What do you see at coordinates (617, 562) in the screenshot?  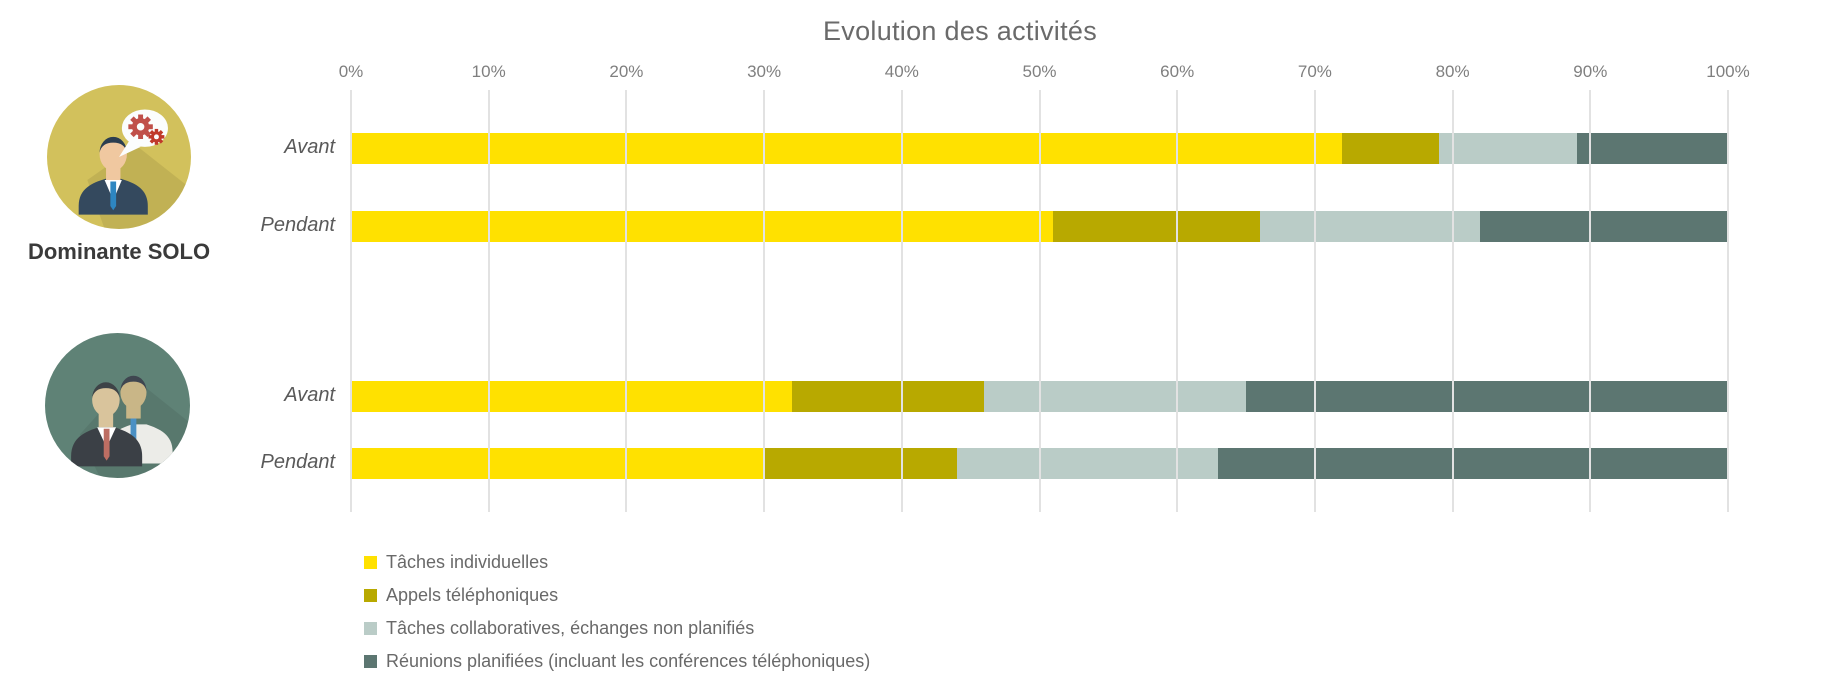 I see `legend-item: Tâches individuelles` at bounding box center [617, 562].